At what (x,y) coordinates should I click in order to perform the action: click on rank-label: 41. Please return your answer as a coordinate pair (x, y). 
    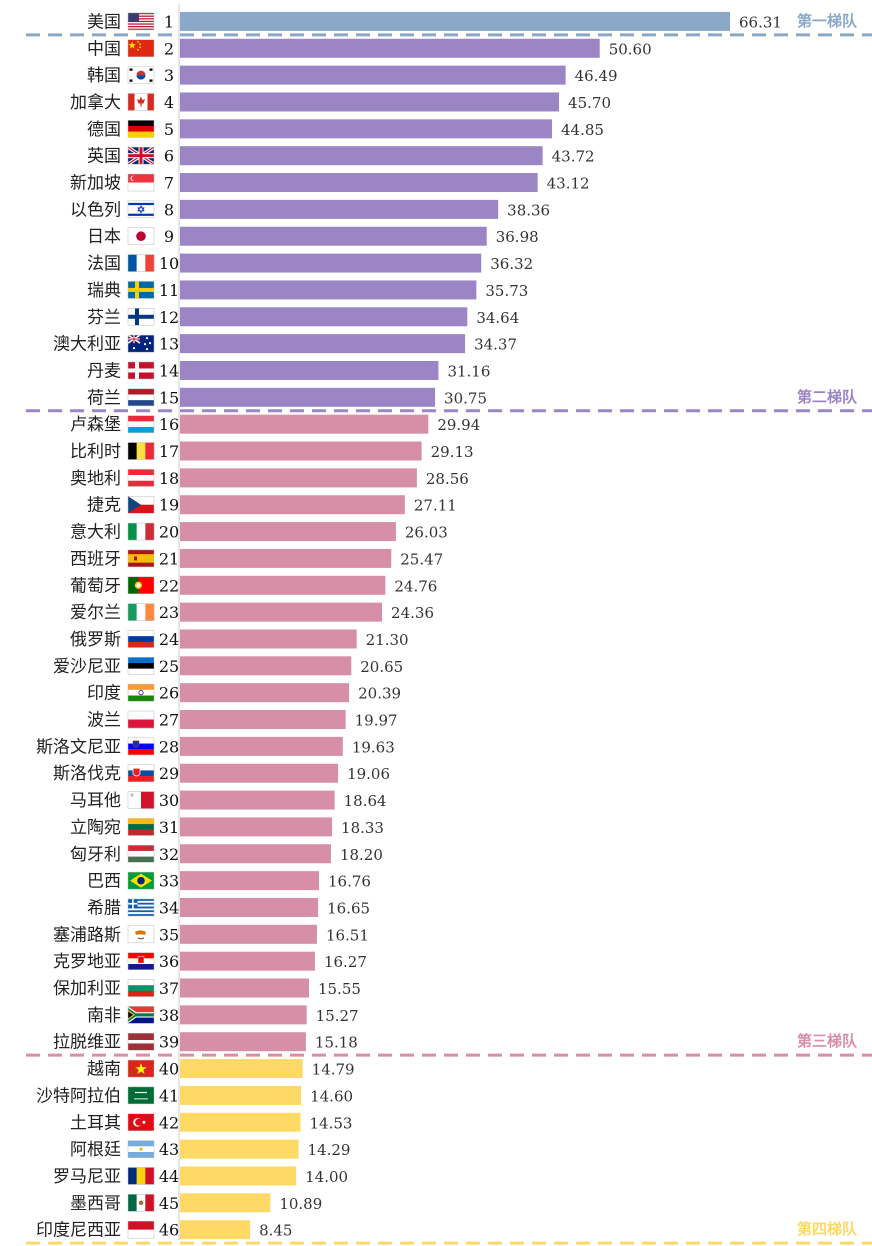
    Looking at the image, I should click on (169, 1095).